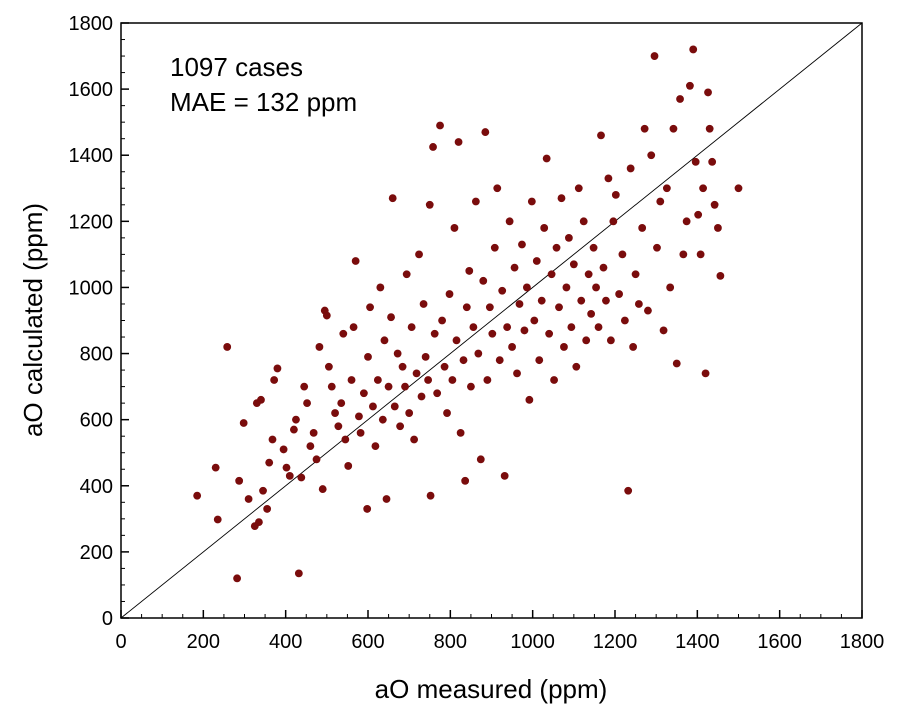 This screenshot has width=906, height=725. I want to click on x-axis-title: aO measured (ppm), so click(491, 689).